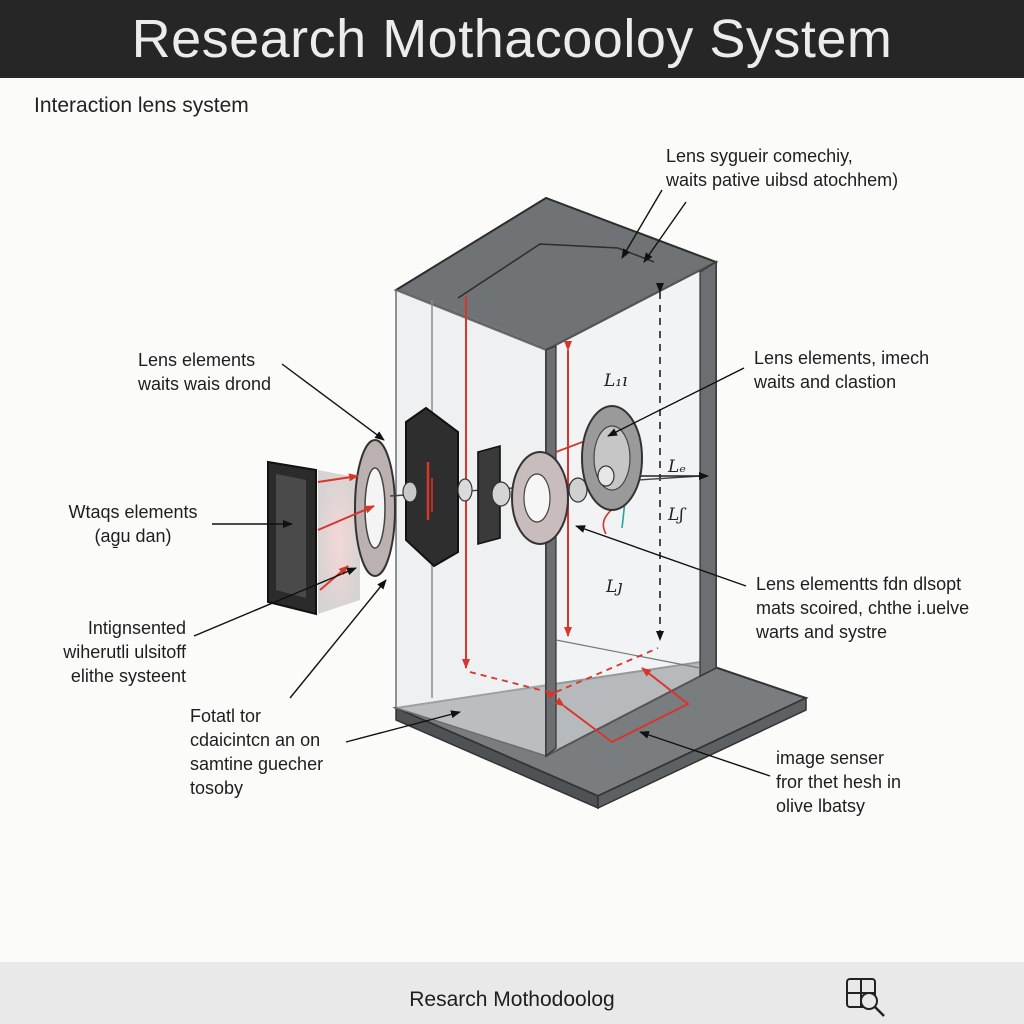 This screenshot has width=1024, height=1024. I want to click on search-grid-icon, so click(866, 998).